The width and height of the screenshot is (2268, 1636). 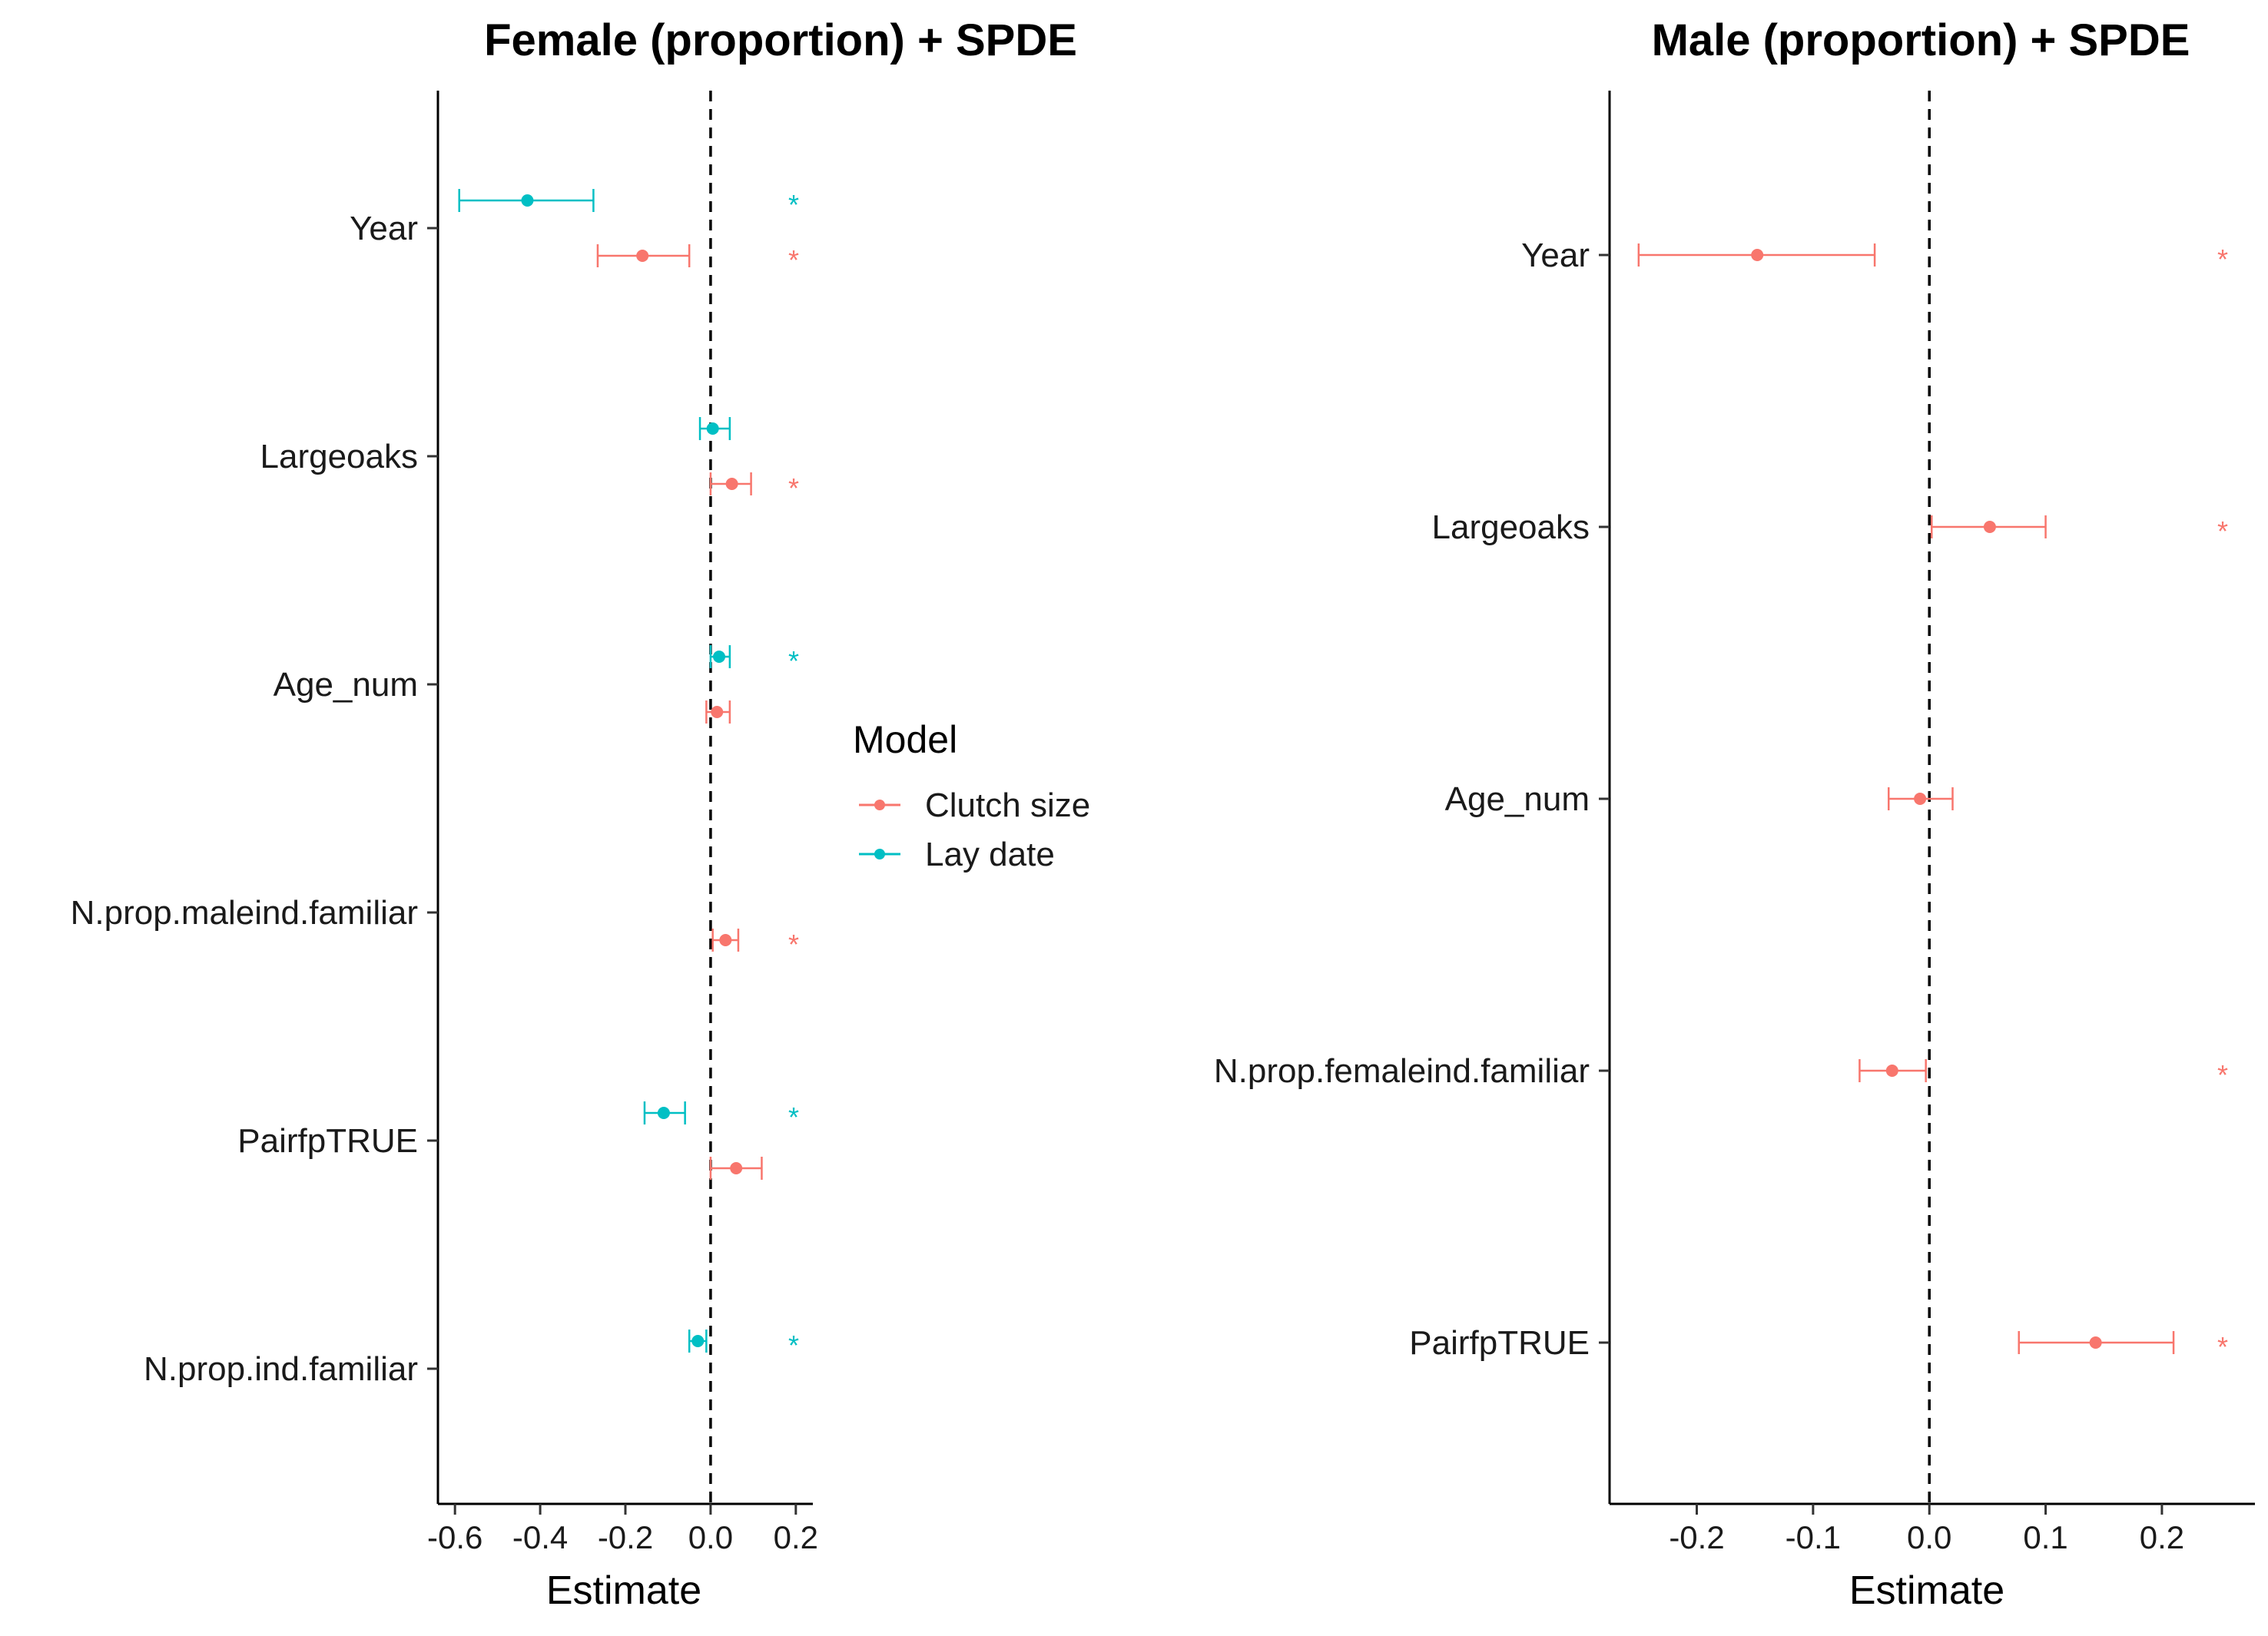 I want to click on right-panel-title: Male (proportion) + SPDE, so click(x=1921, y=40).